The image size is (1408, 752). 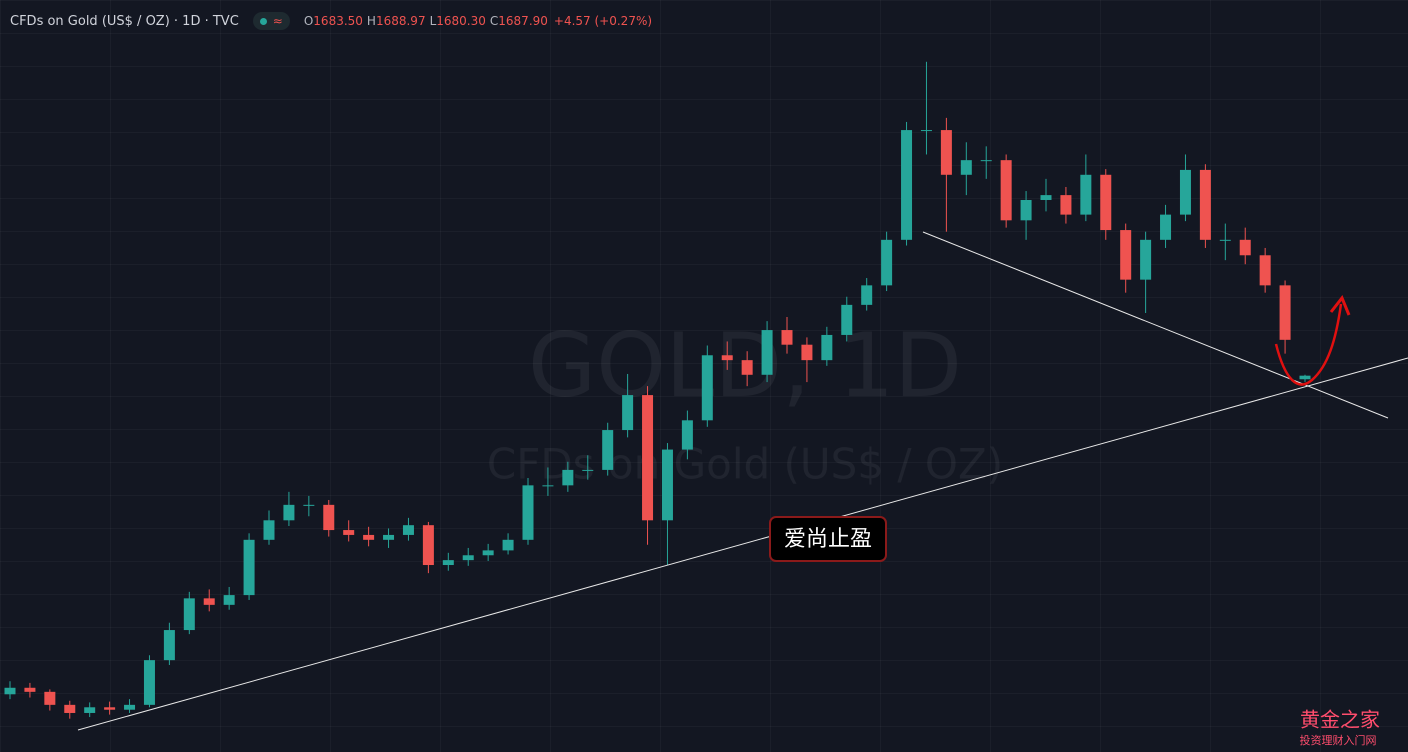 I want to click on logo-tagline: 投资理财入门网, so click(x=1338, y=740).